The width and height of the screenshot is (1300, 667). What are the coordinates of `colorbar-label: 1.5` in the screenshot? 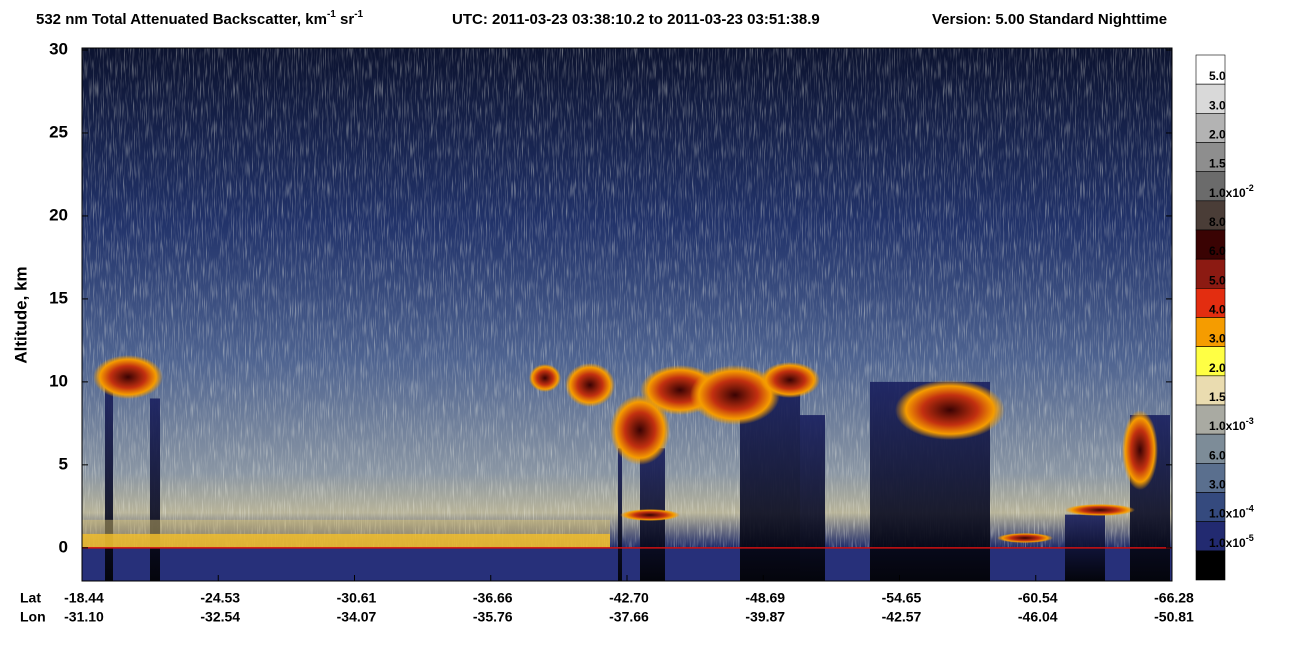 It's located at (1217, 164).